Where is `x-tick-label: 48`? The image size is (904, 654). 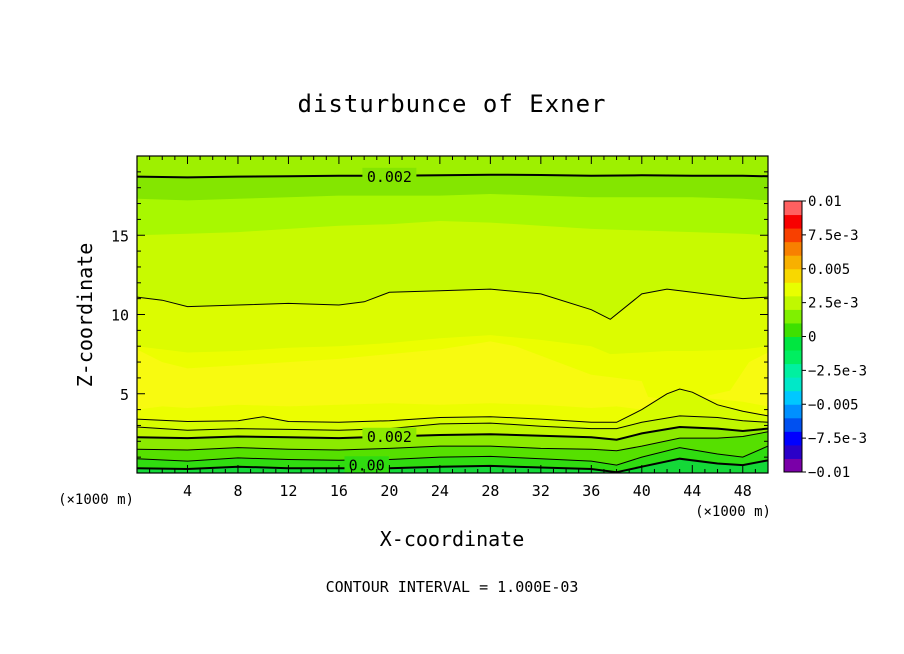
x-tick-label: 48 is located at coordinates (743, 491).